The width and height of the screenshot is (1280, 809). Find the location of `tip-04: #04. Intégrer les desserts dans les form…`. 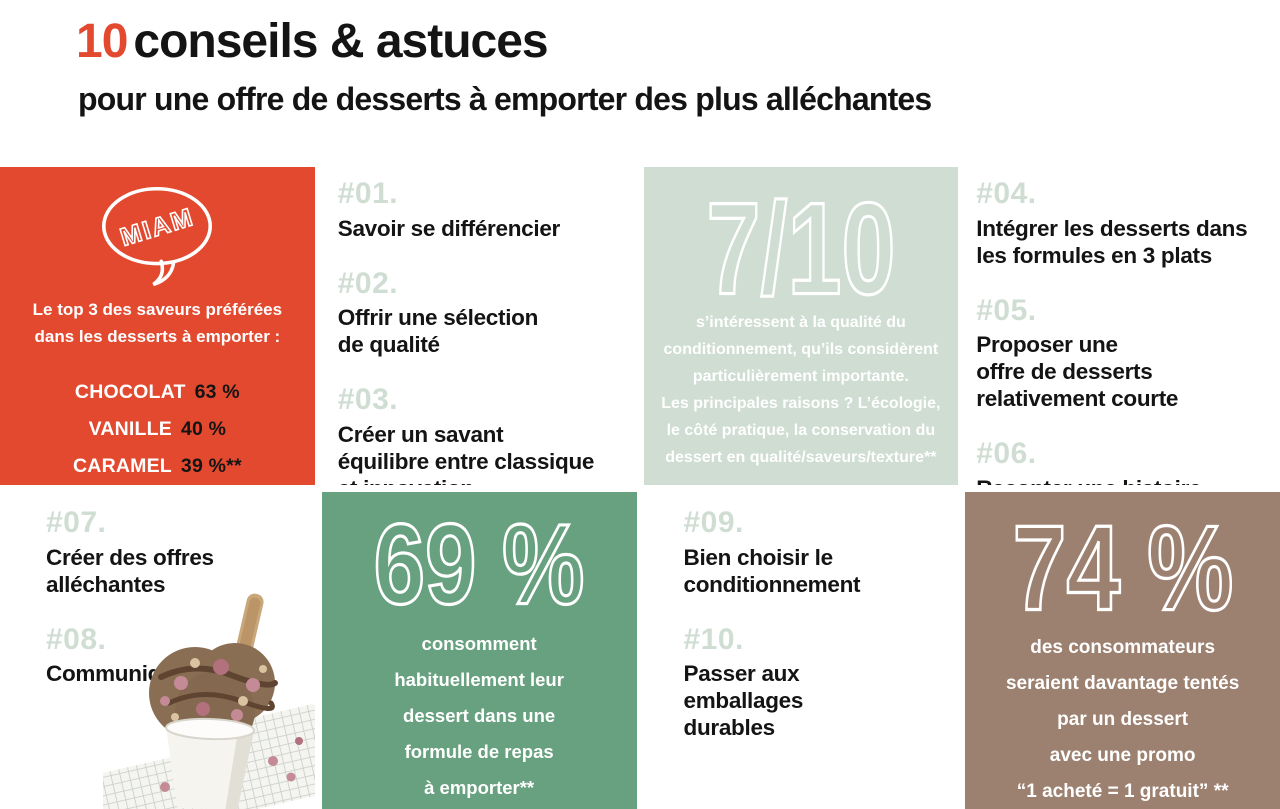

tip-04: #04. Intégrer les desserts dans les form… is located at coordinates (1126, 223).